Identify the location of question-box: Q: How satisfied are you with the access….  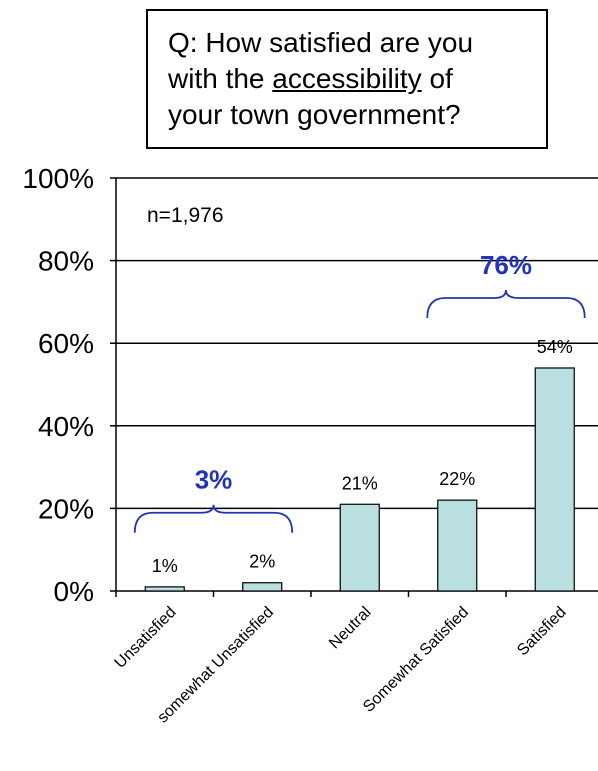
(347, 79).